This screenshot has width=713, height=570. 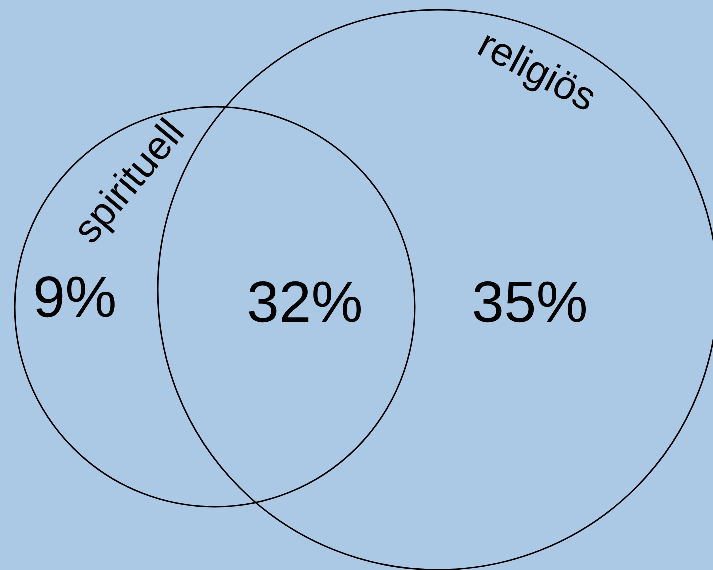 What do you see at coordinates (530, 302) in the screenshot?
I see `data-label: 35%` at bounding box center [530, 302].